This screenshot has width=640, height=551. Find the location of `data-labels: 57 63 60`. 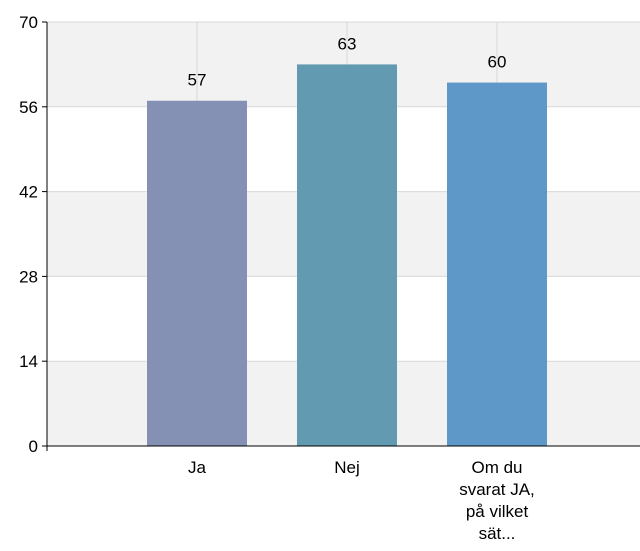

data-labels: 57 63 60 is located at coordinates (347, 61).